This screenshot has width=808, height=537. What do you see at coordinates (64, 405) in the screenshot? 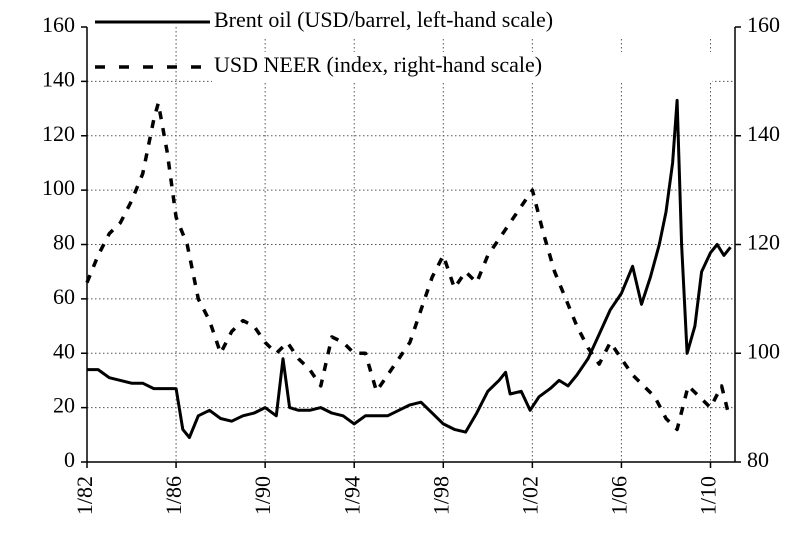
I see `y-tick-label: 20` at bounding box center [64, 405].